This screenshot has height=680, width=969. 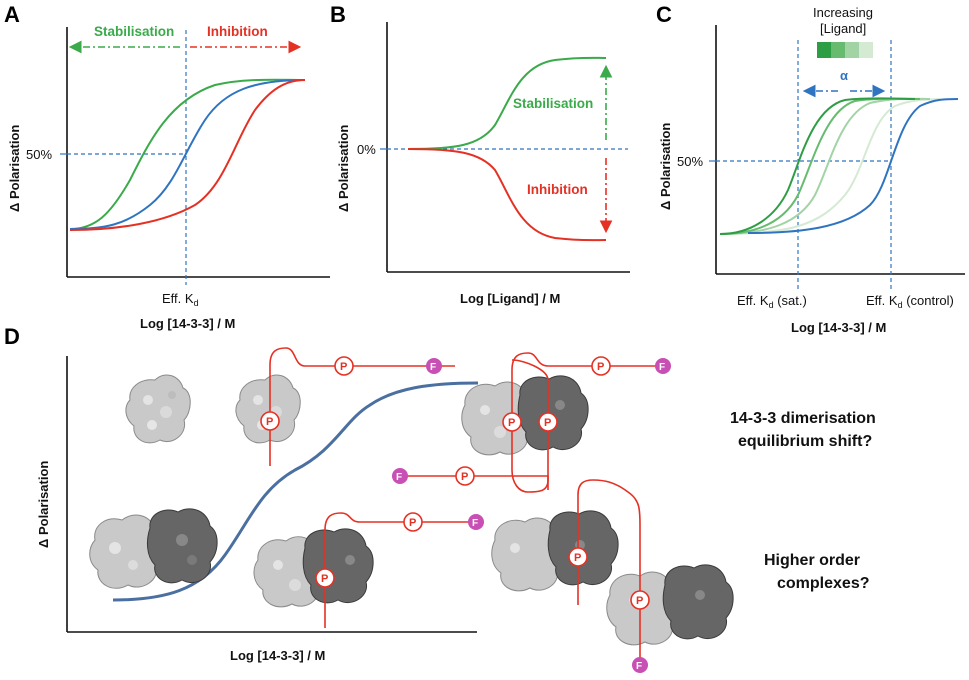 What do you see at coordinates (180, 299) in the screenshot?
I see `panel-a-kd-label: Eff. Kd` at bounding box center [180, 299].